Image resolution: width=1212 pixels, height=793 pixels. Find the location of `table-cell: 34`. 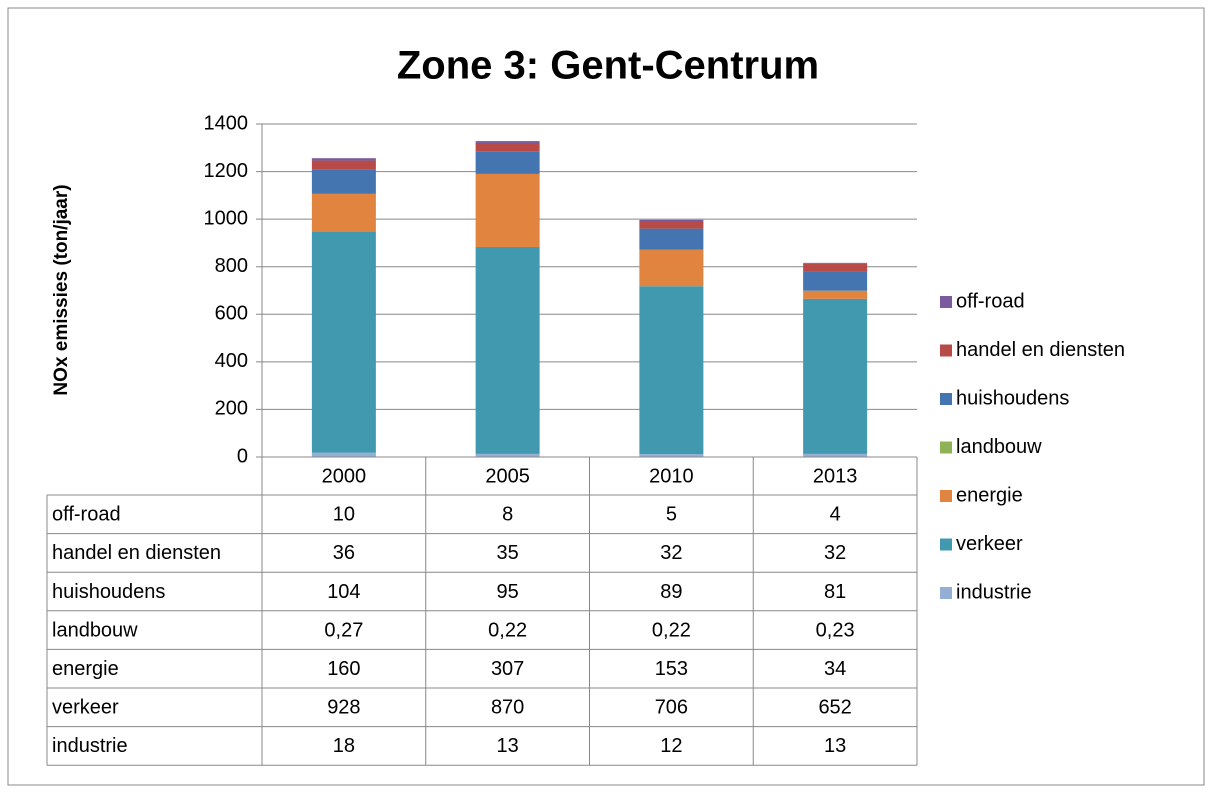

table-cell: 34 is located at coordinates (835, 669).